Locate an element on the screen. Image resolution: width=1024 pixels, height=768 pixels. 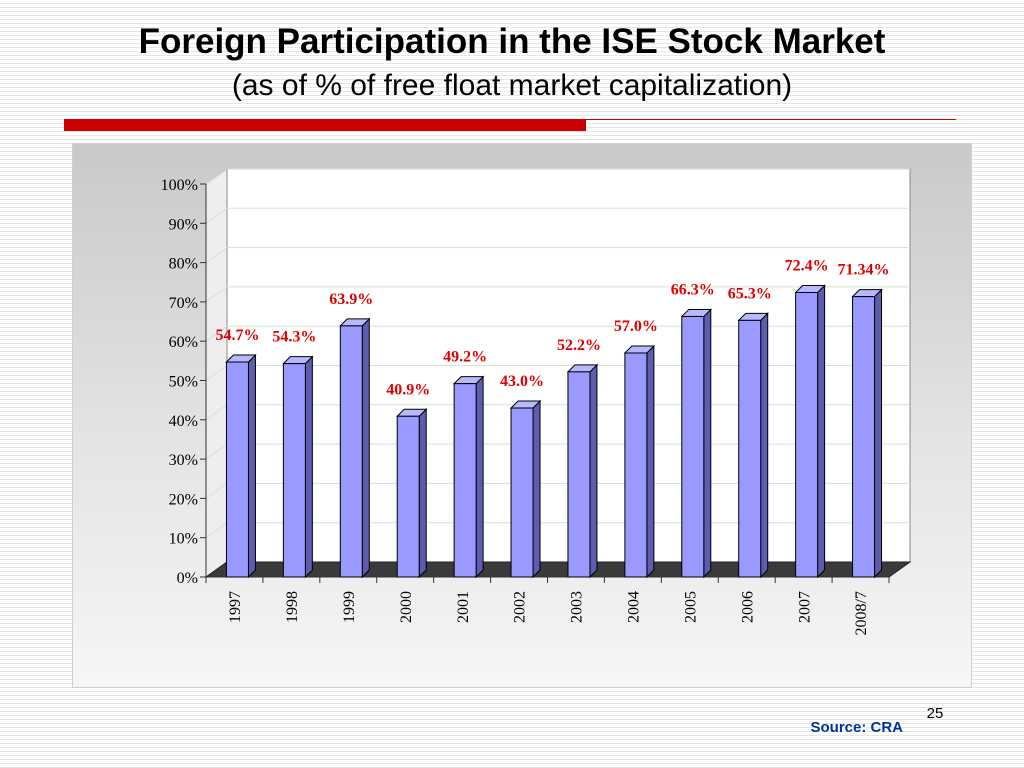
x-tick-label: 2000 is located at coordinates (406, 607).